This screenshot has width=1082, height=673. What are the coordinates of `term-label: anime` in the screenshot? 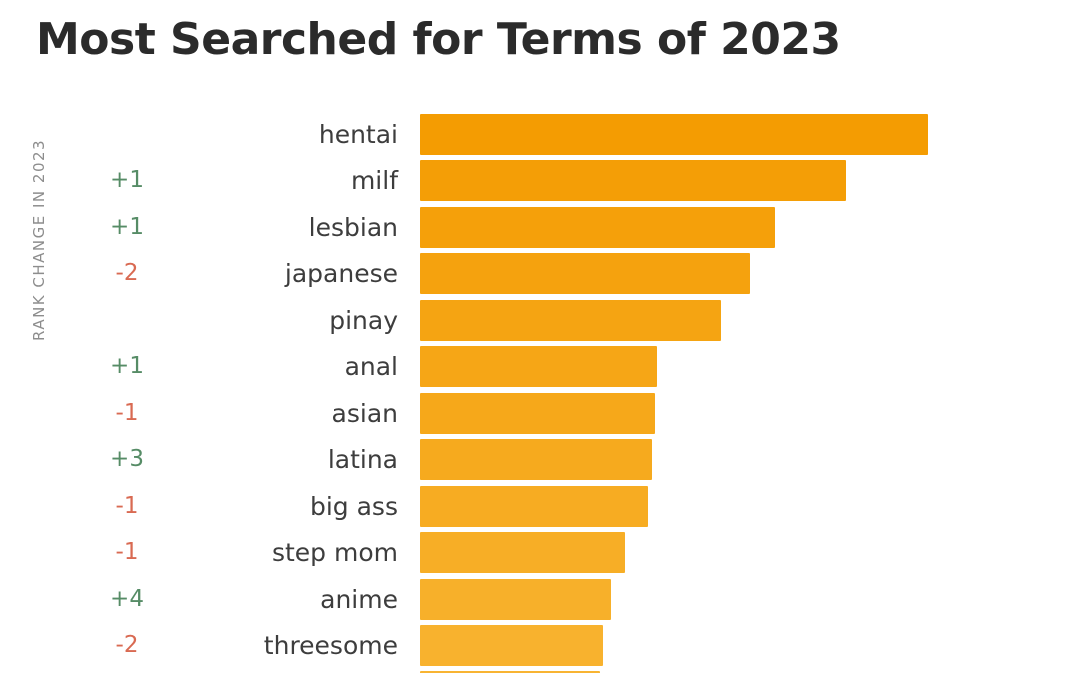 It's located at (359, 599).